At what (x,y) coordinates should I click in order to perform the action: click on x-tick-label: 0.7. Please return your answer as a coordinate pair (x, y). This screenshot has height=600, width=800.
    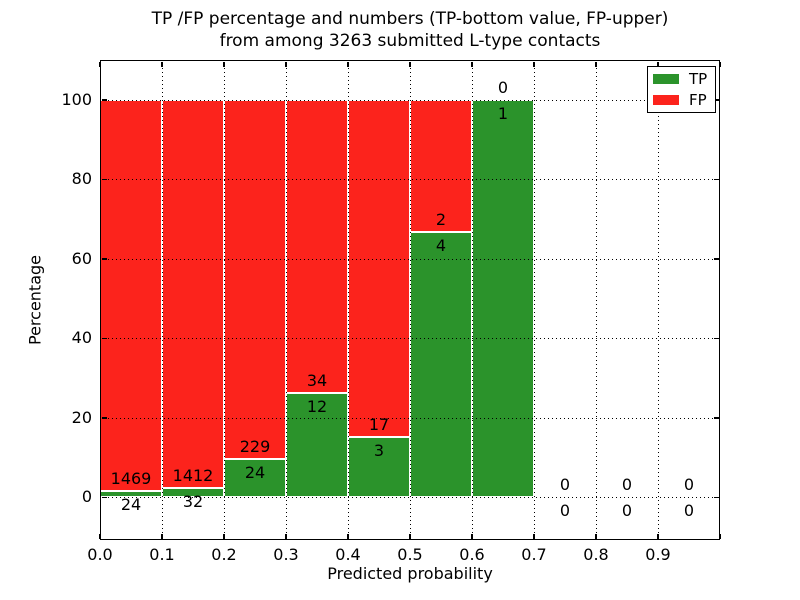
    Looking at the image, I should click on (534, 554).